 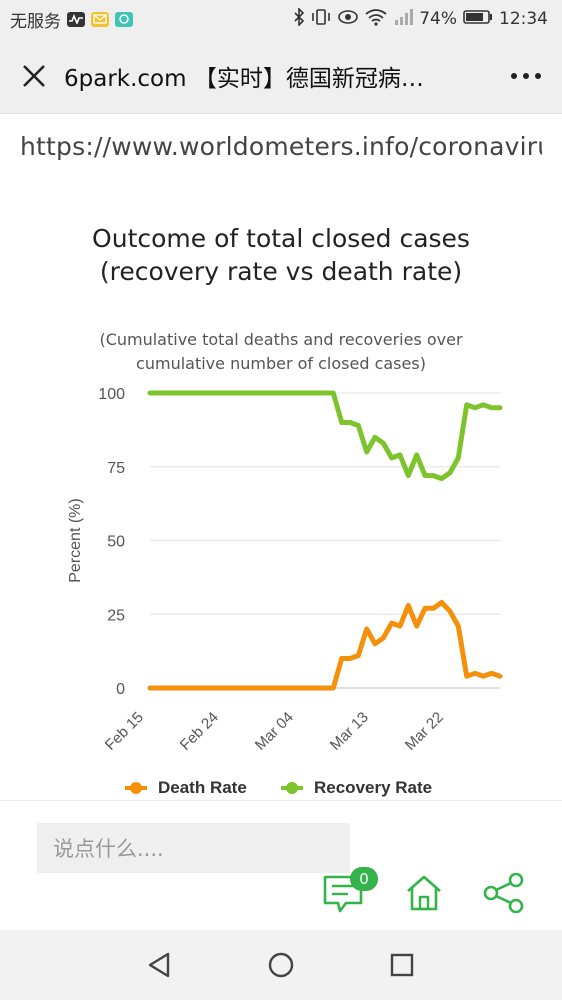 I want to click on x-tick-label: Feb 24, so click(x=199, y=731).